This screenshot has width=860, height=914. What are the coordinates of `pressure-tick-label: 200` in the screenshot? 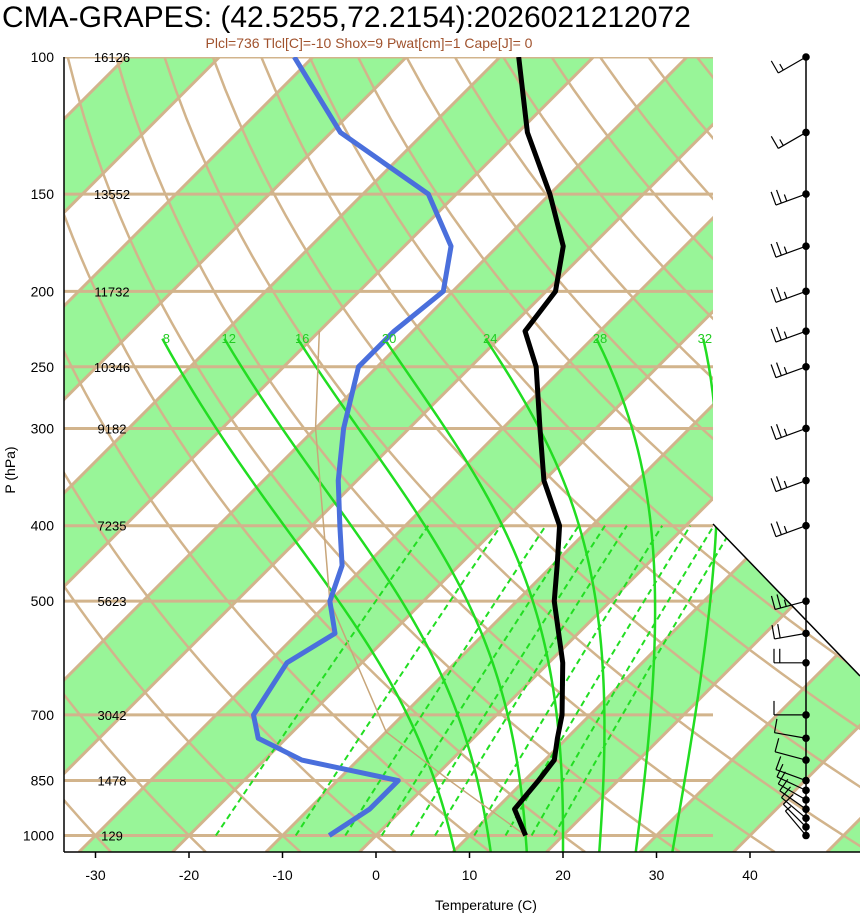 It's located at (43, 291).